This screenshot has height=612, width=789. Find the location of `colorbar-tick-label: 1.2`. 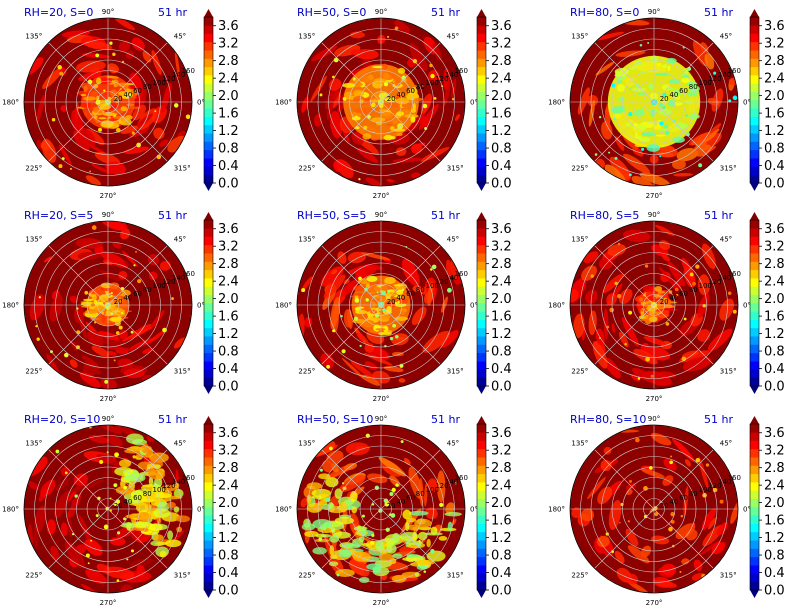

colorbar-tick-label: 1.2 is located at coordinates (228, 131).